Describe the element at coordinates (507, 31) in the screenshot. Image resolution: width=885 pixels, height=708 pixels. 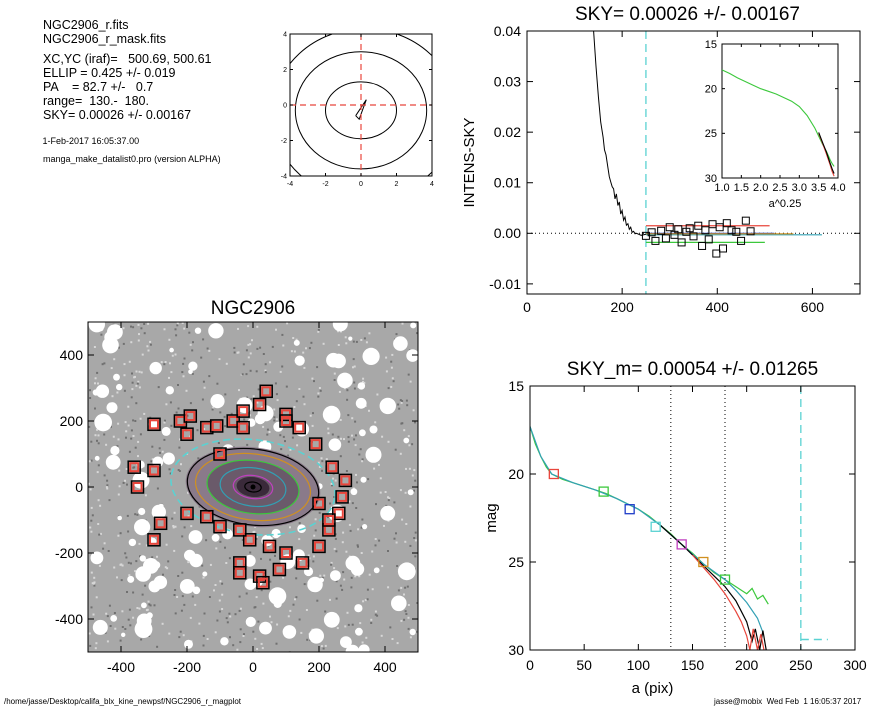
I see `sky-y-tick-label: 0.04` at that location.